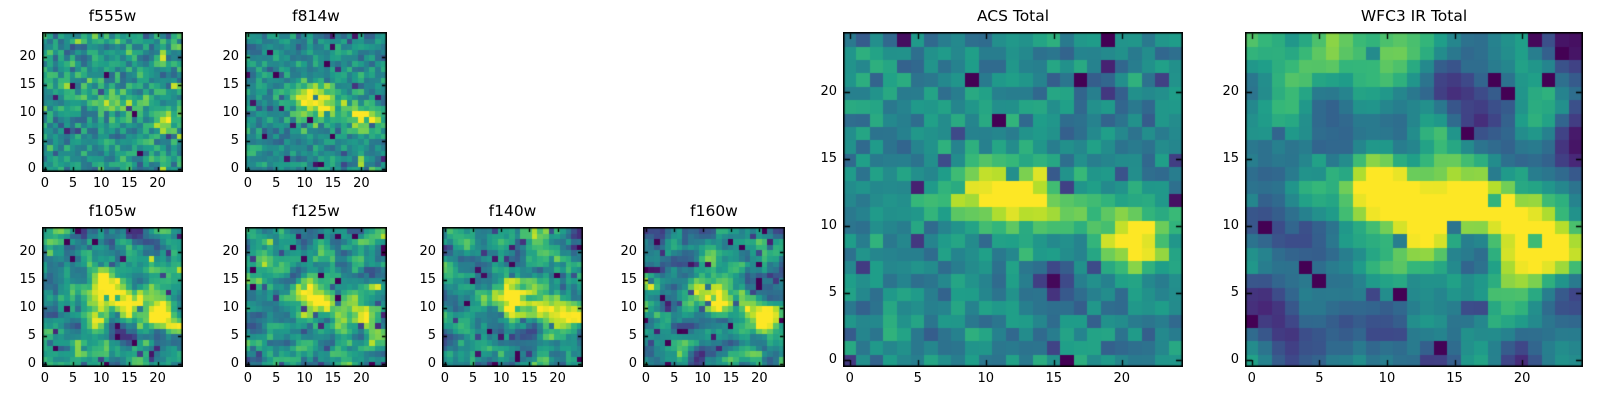 The image size is (1600, 400). Describe the element at coordinates (512, 211) in the screenshot. I see `panel-title-f140w: f140w` at that location.